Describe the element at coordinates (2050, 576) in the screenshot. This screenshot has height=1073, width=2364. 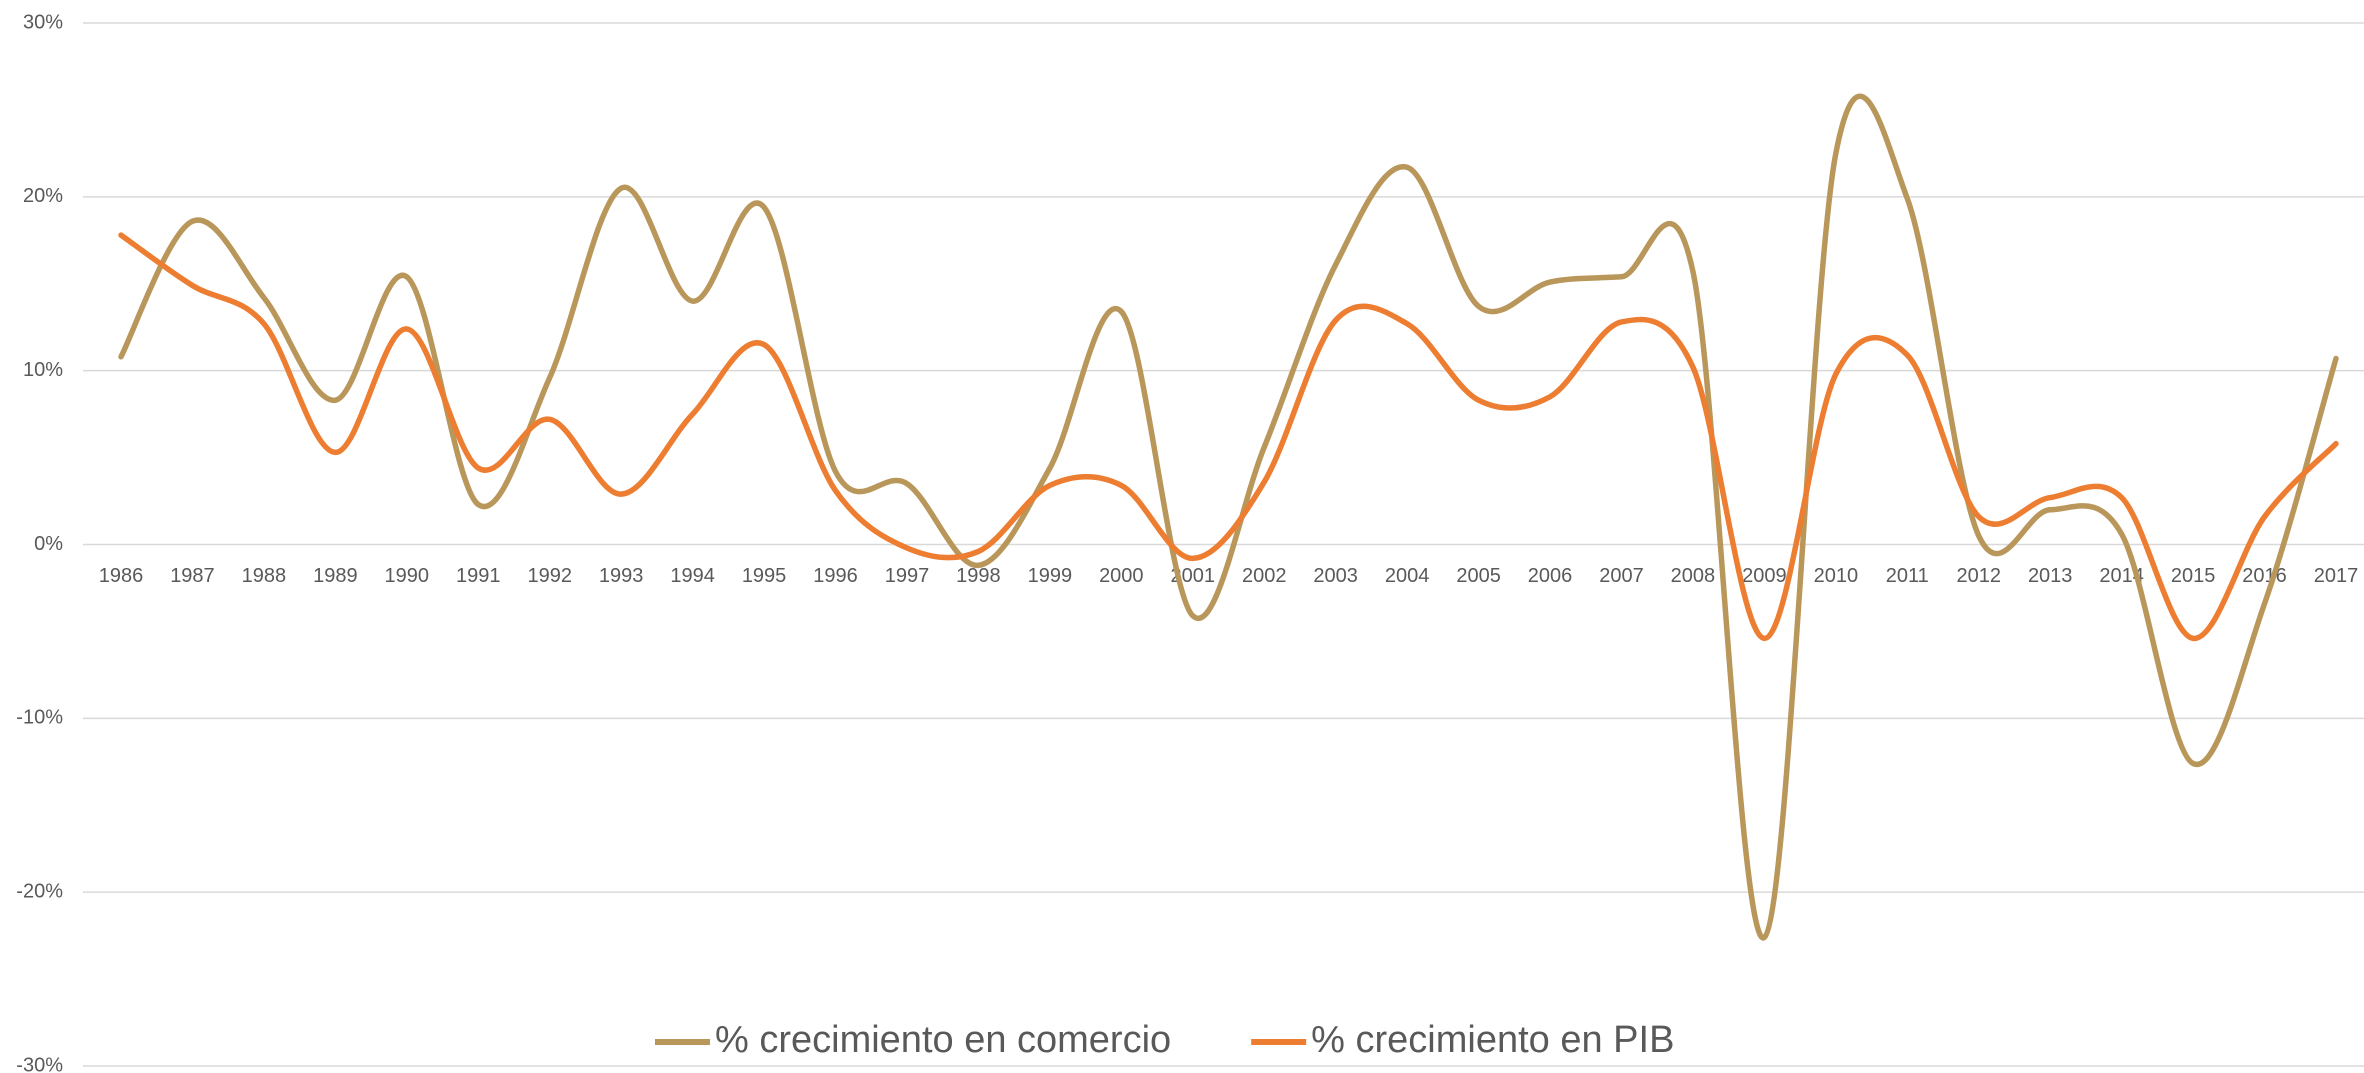
I see `x-tick-label: 2013` at that location.